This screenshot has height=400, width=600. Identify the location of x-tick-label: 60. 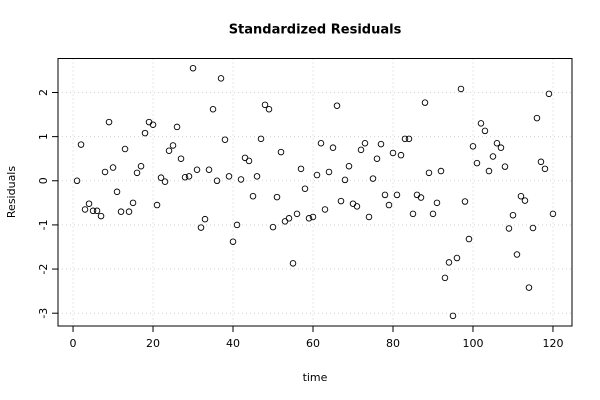
(313, 343).